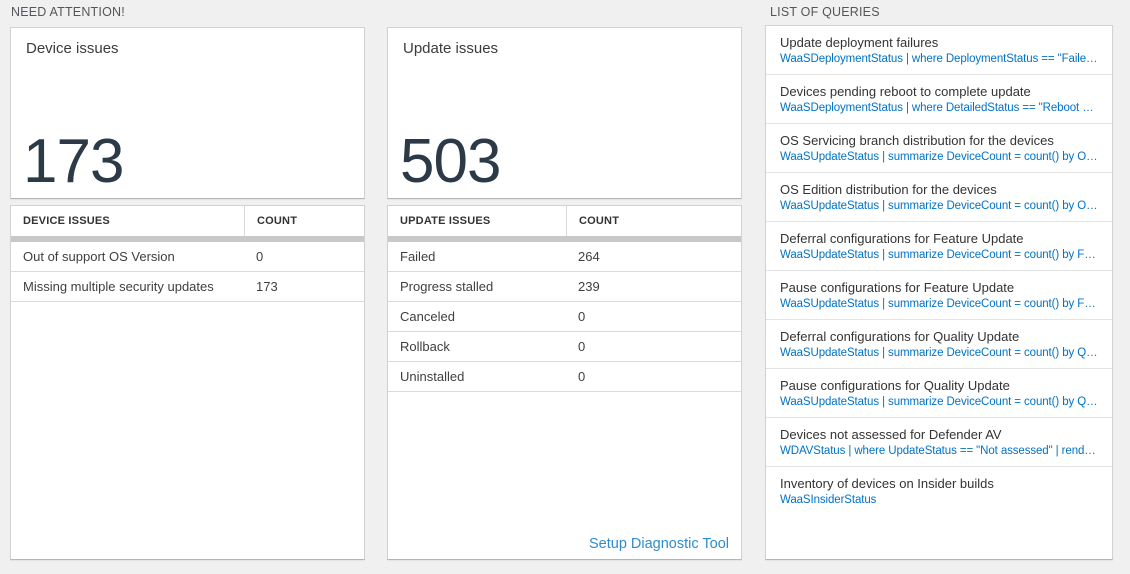 The height and width of the screenshot is (574, 1130). Describe the element at coordinates (445, 221) in the screenshot. I see `update-issues-column-header: UPDATE ISSUES` at that location.